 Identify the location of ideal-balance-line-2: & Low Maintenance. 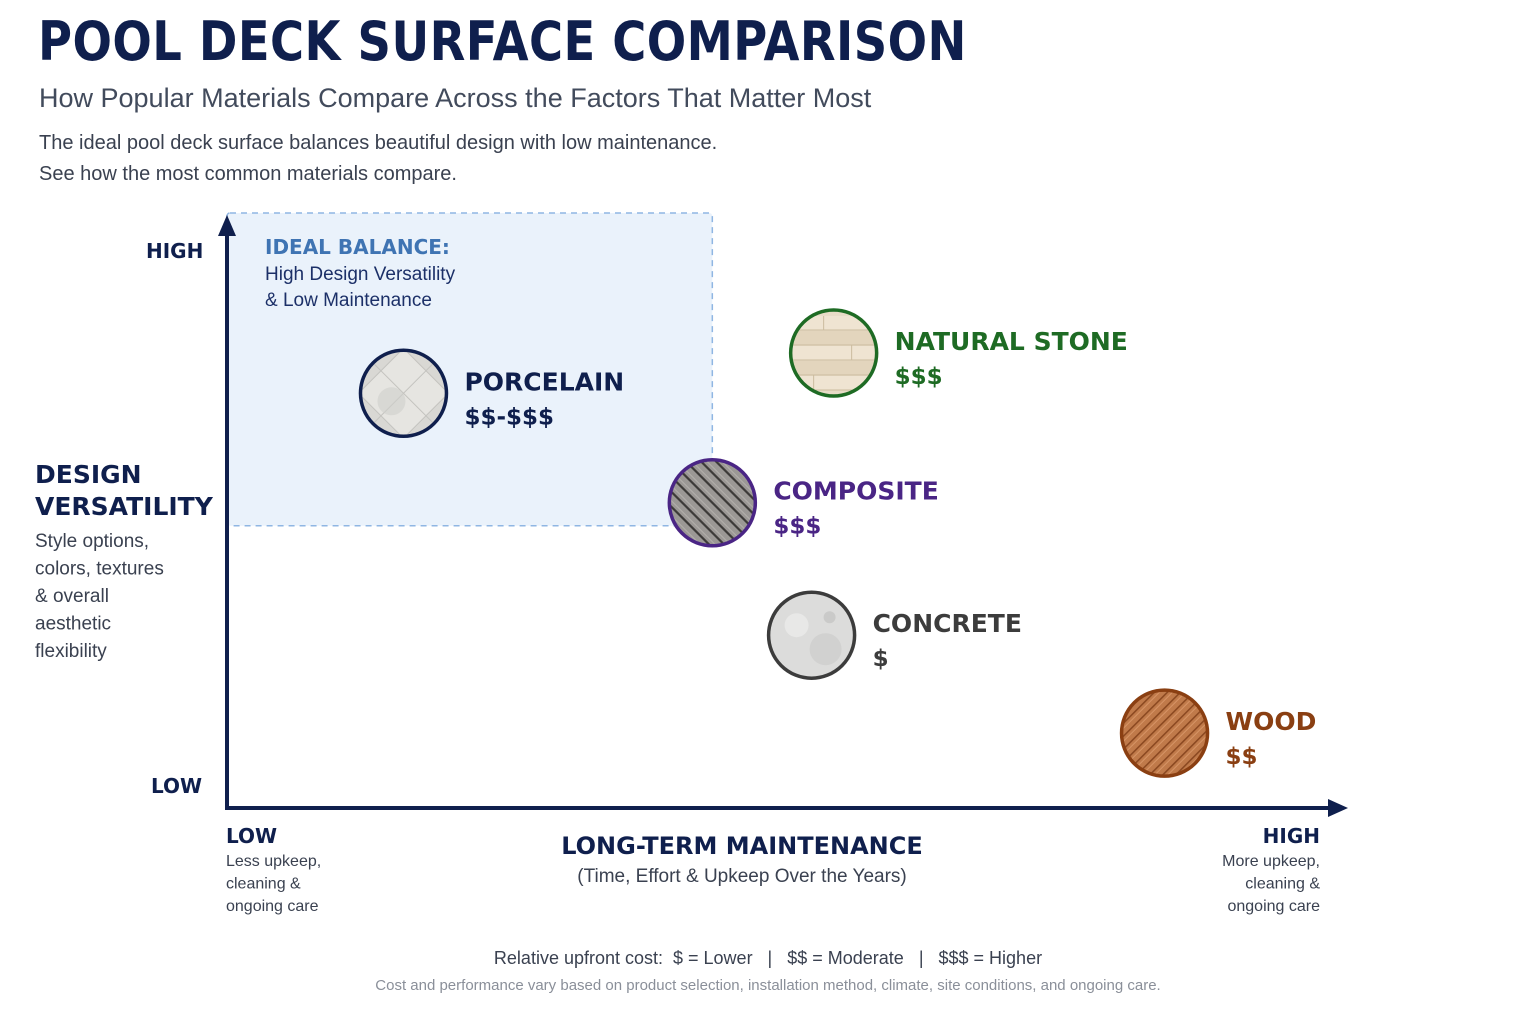
(348, 300).